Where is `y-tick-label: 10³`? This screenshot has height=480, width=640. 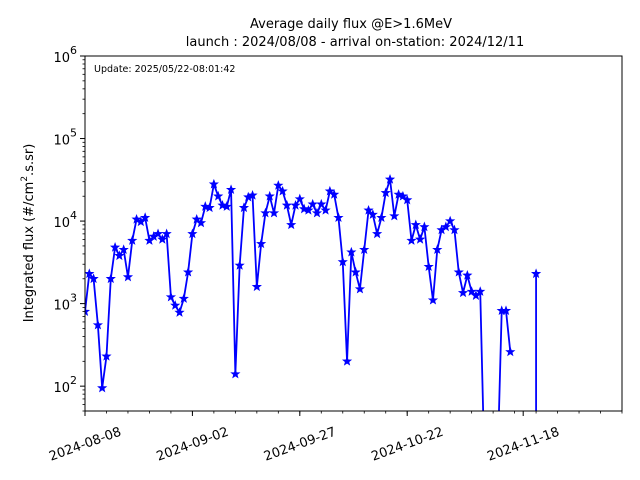
y-tick-label: 10³ is located at coordinates (65, 303).